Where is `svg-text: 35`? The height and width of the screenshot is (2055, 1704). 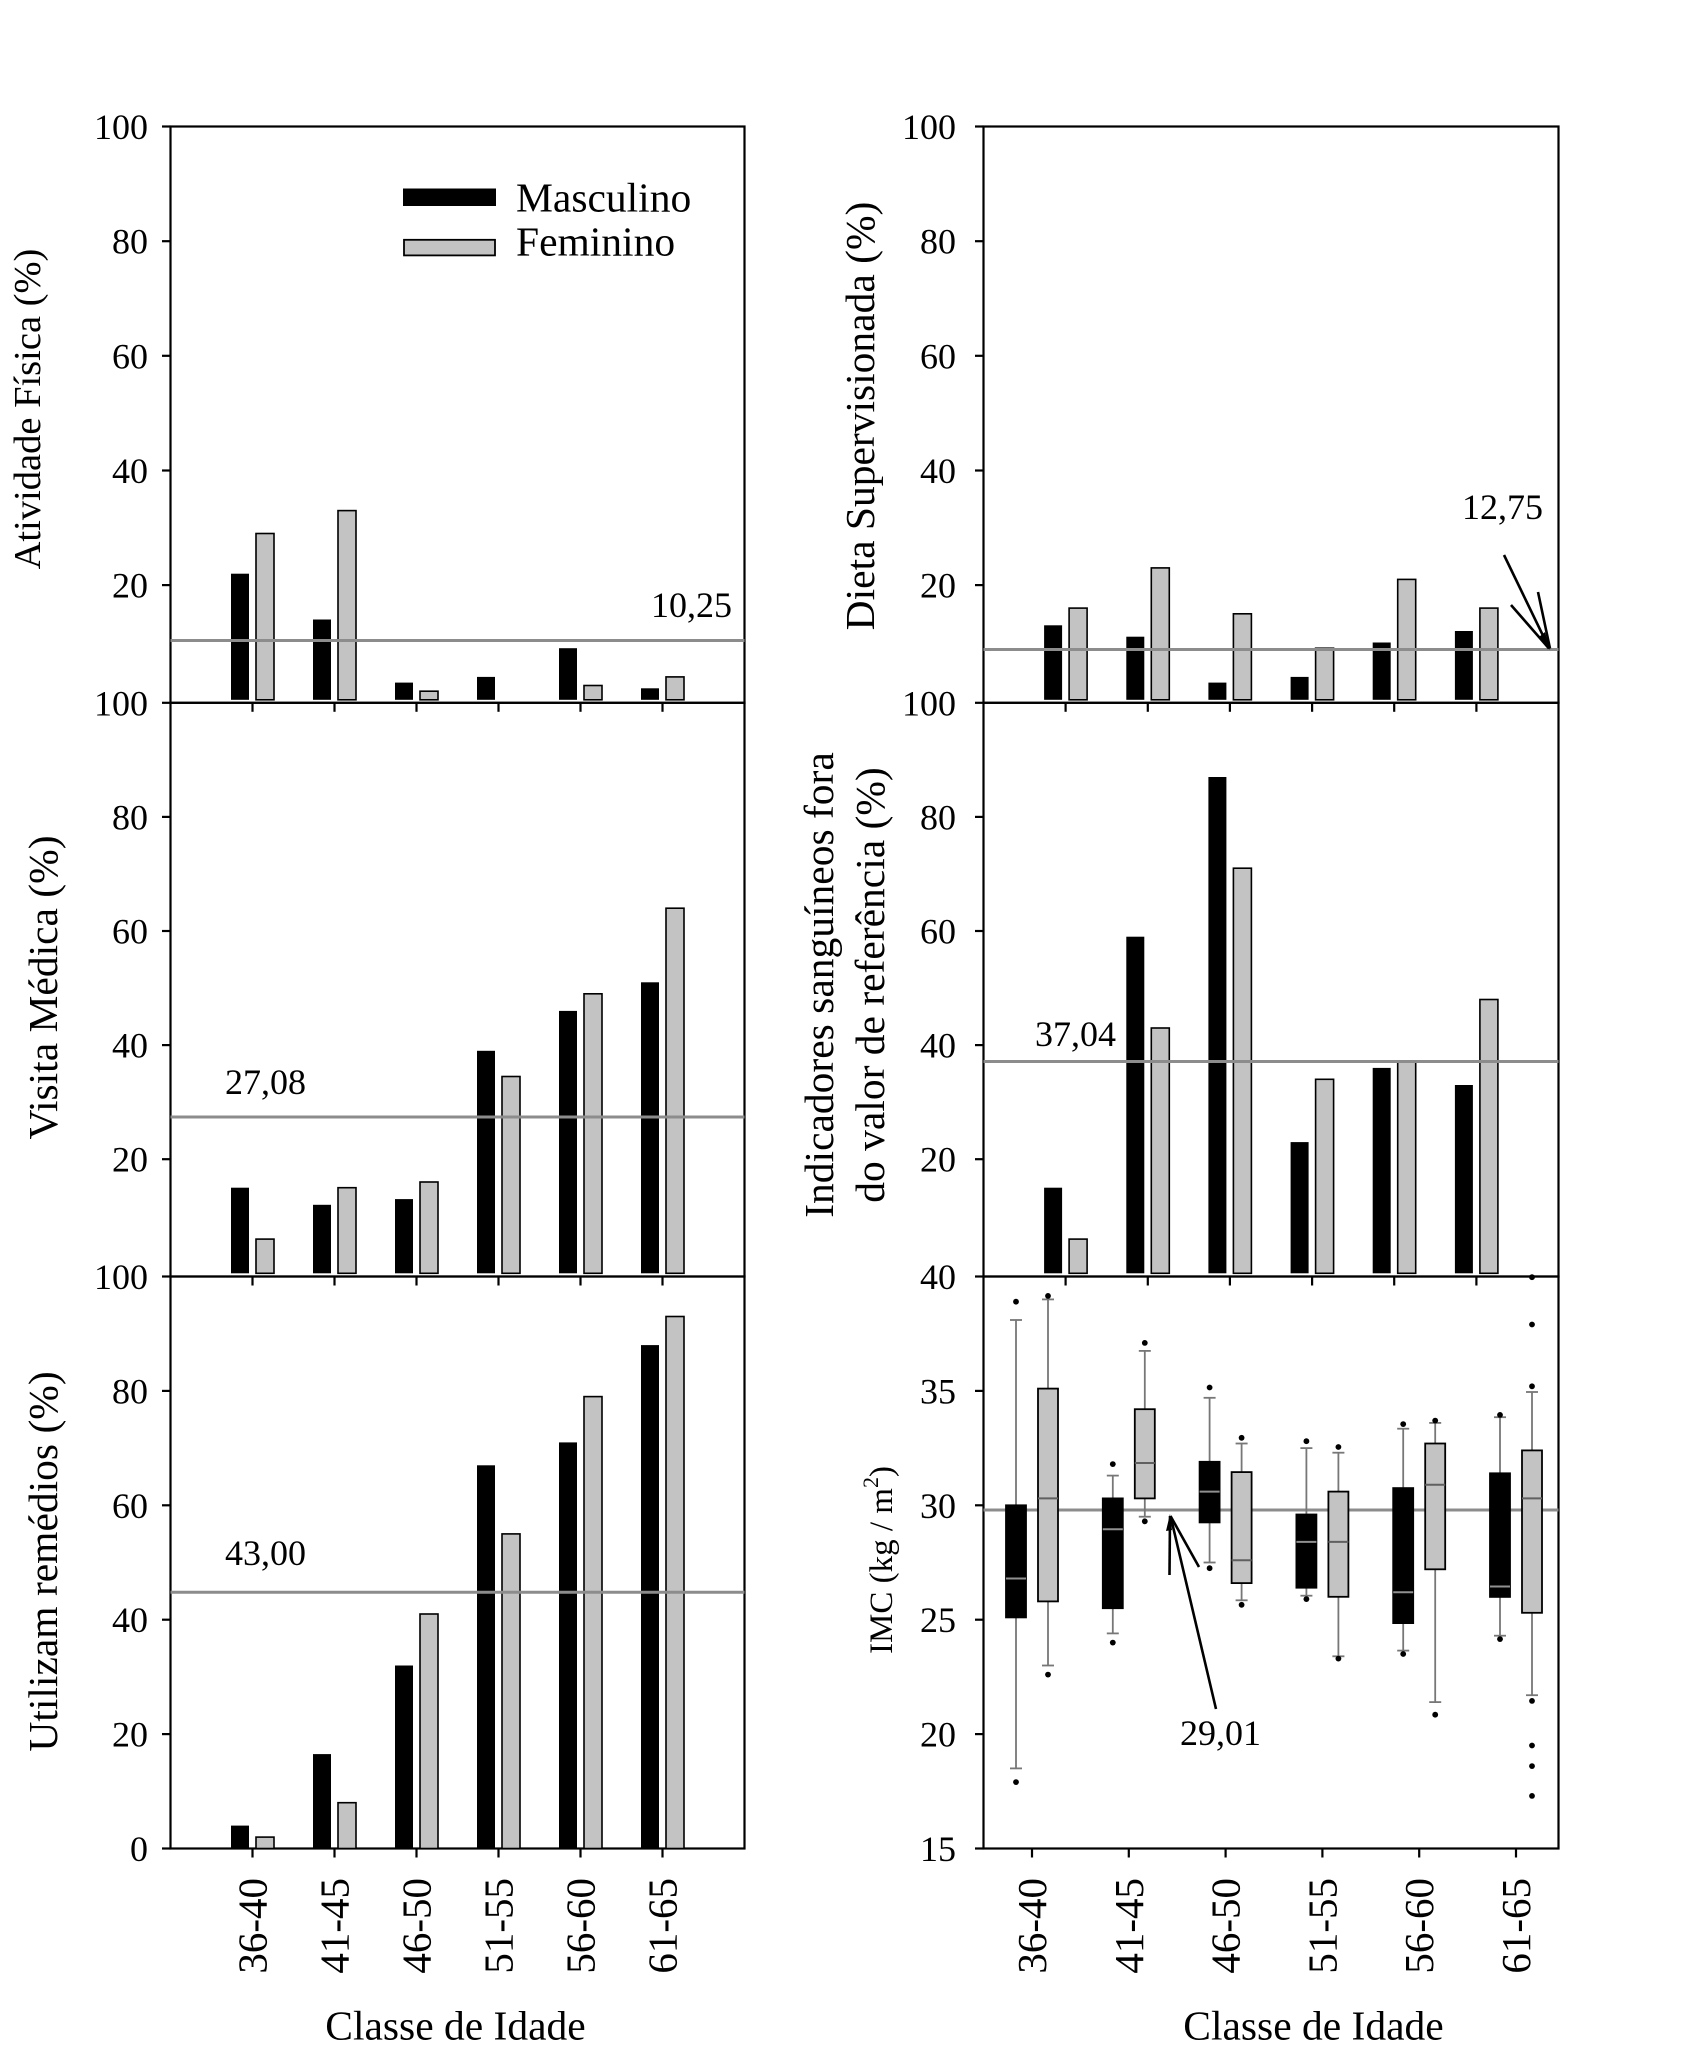 svg-text: 35 is located at coordinates (938, 1391).